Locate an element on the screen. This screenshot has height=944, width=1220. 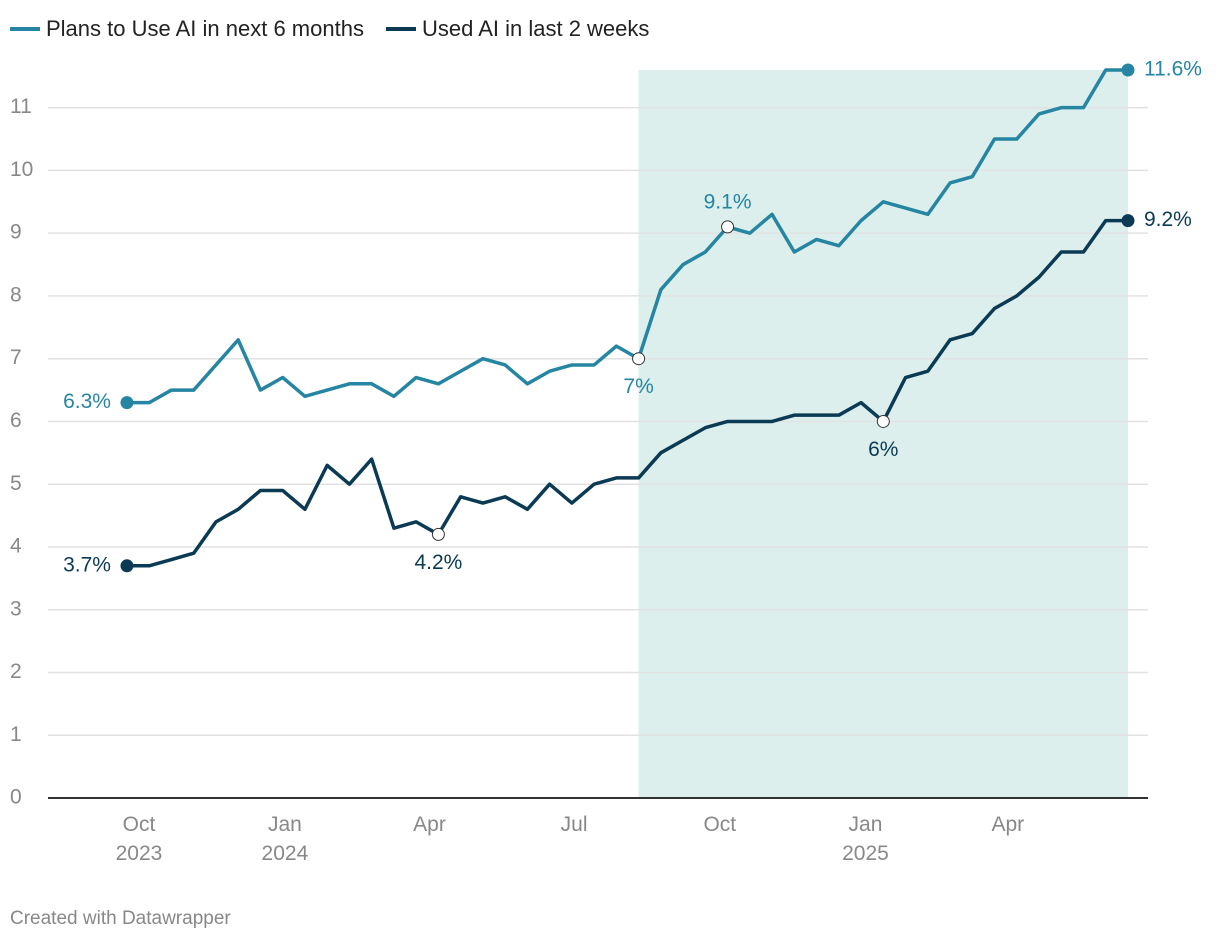
data-label: 9.1% is located at coordinates (728, 201).